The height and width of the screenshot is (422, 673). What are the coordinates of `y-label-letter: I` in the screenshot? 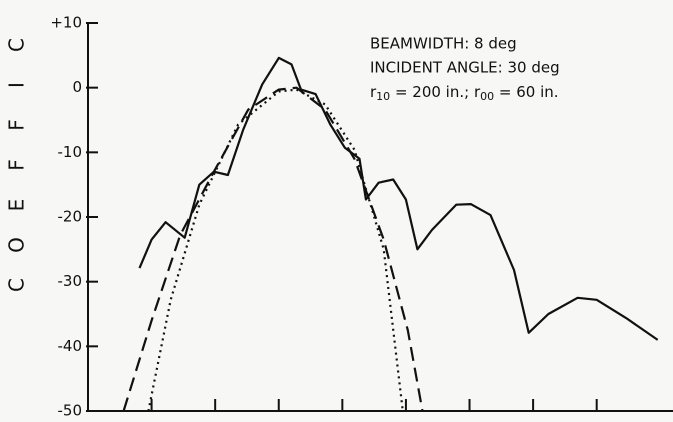 It's located at (17, 85).